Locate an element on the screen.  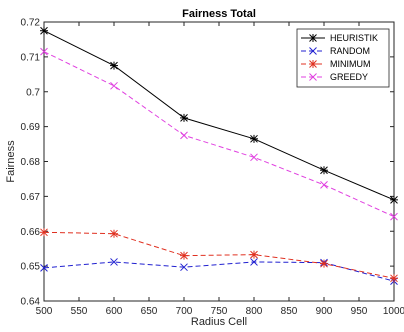
x-tick-label: 750 is located at coordinates (219, 311).